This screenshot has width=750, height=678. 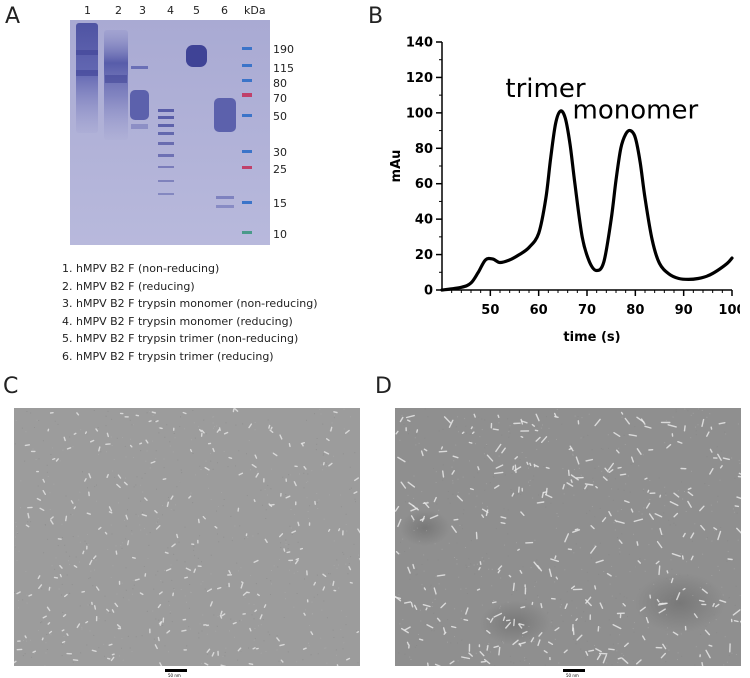 What do you see at coordinates (283, 49) in the screenshot?
I see `kda-marker: 190` at bounding box center [283, 49].